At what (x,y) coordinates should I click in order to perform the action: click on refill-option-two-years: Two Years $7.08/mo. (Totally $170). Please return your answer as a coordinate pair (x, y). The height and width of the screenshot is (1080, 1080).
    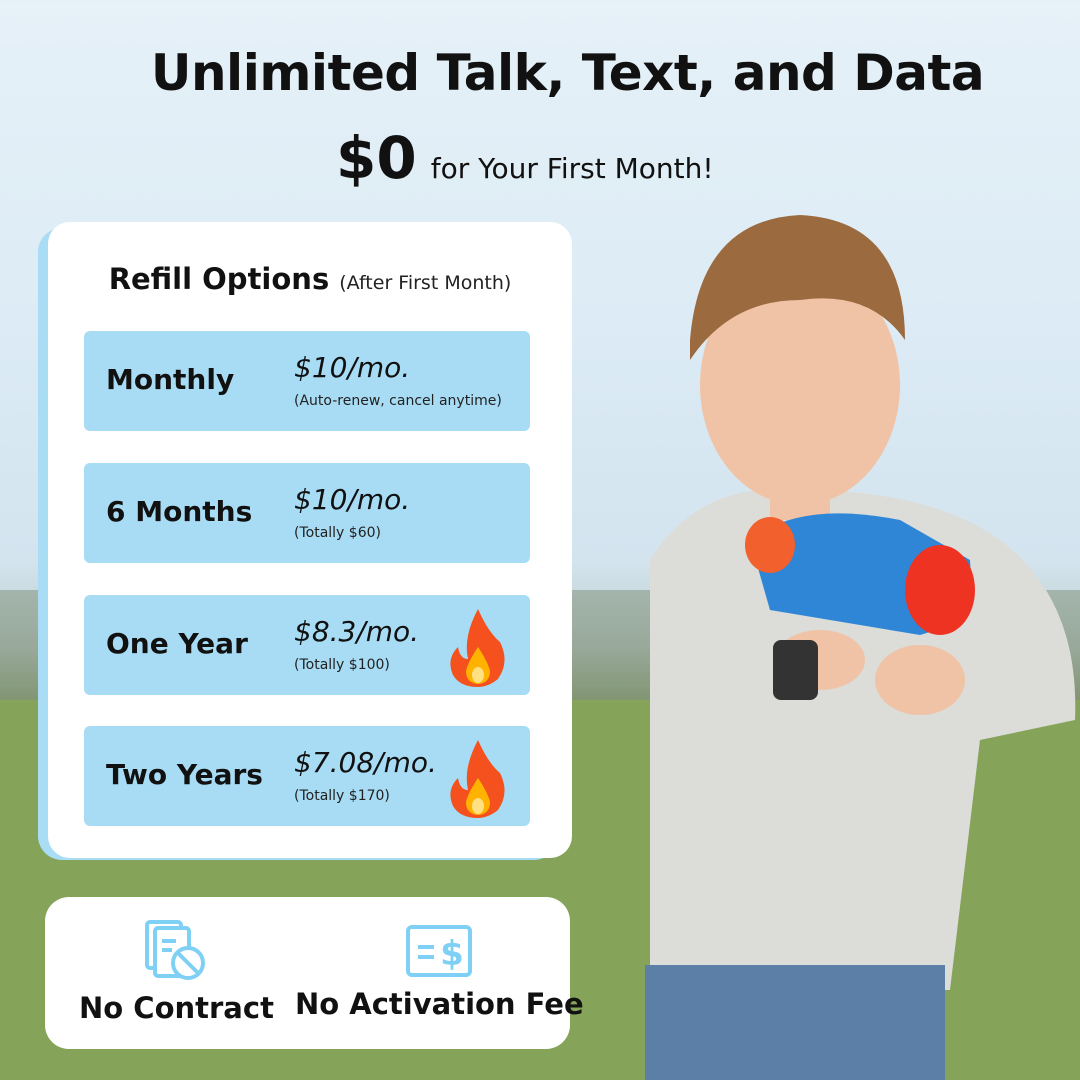
    Looking at the image, I should click on (307, 776).